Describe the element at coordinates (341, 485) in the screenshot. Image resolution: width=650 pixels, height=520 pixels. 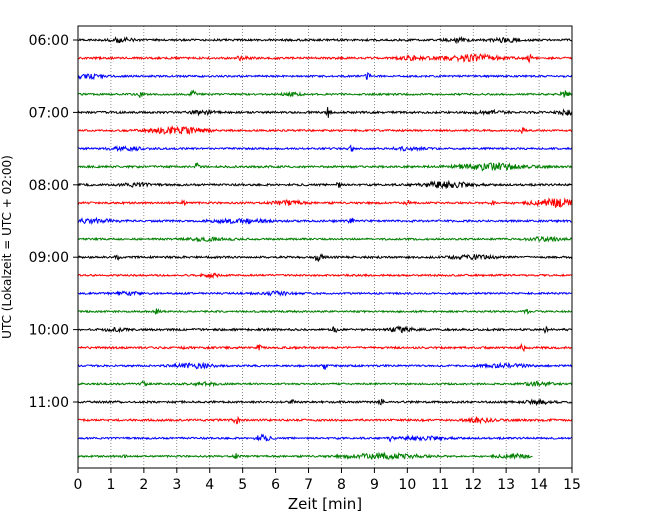
I see `x-tick-label-8: 8` at that location.